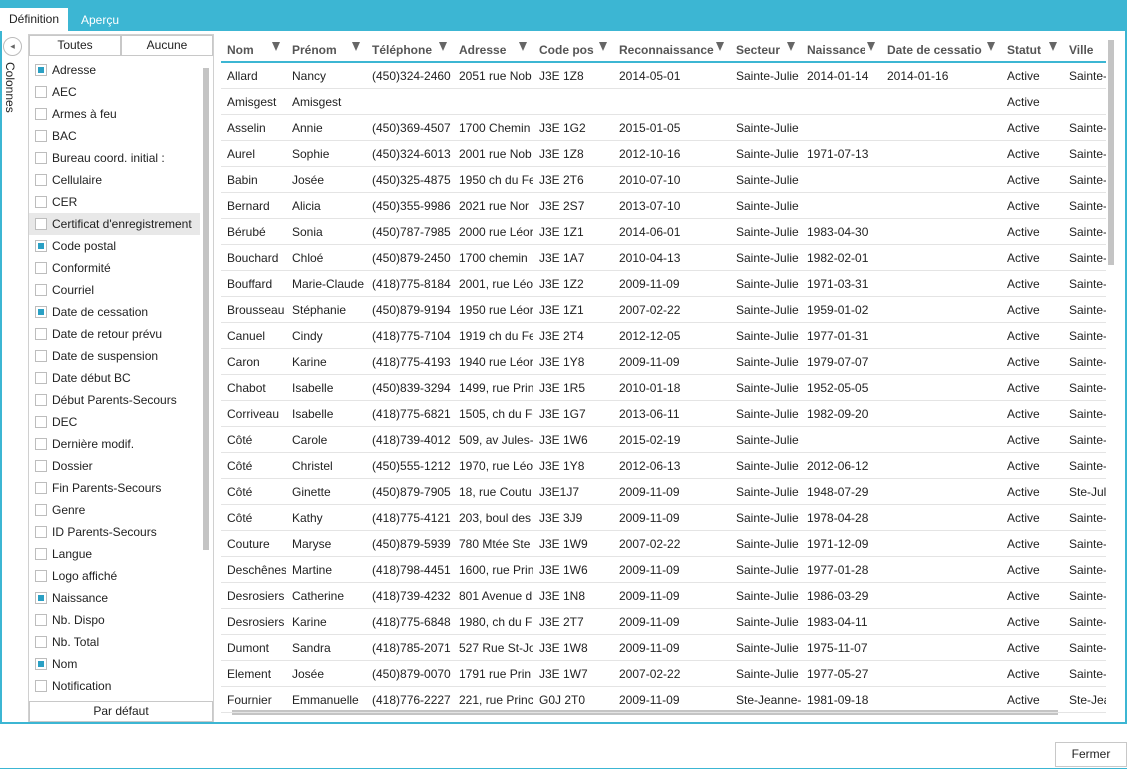 The image size is (1127, 770). What do you see at coordinates (10, 87) in the screenshot?
I see `side-label: Colonnes` at bounding box center [10, 87].